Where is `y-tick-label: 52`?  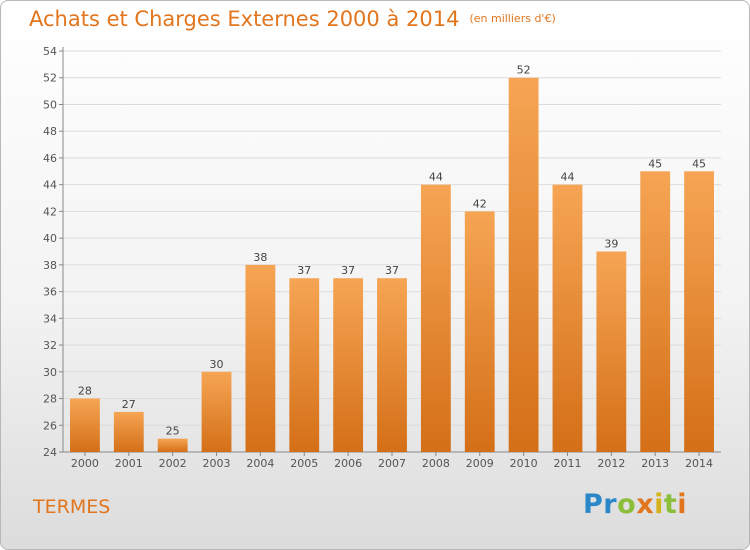 y-tick-label: 52 is located at coordinates (50, 78).